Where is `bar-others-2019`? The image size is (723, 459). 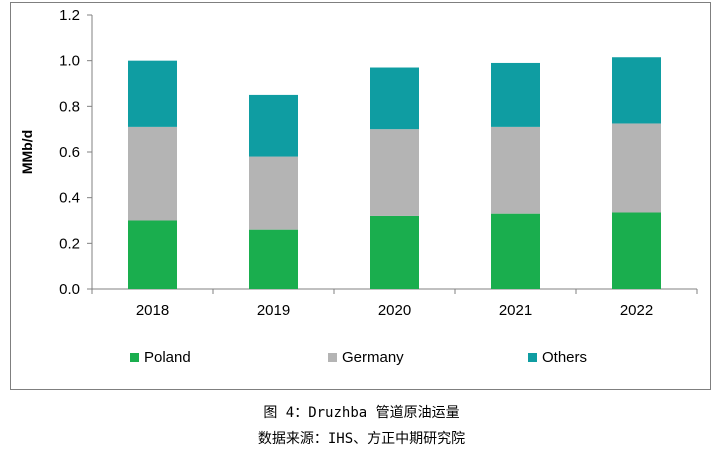 bar-others-2019 is located at coordinates (273, 125).